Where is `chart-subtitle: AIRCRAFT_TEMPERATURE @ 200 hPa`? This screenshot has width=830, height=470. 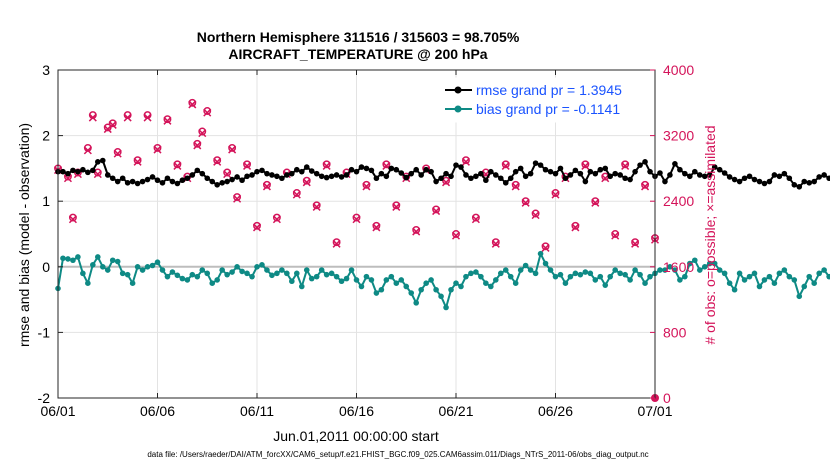 chart-subtitle: AIRCRAFT_TEMPERATURE @ 200 hPa is located at coordinates (357, 54).